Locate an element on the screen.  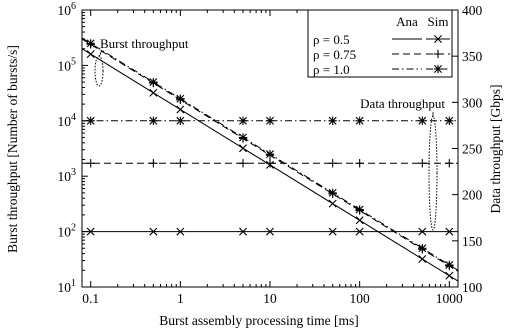
y-right-tick-label: 150 is located at coordinates (472, 241).